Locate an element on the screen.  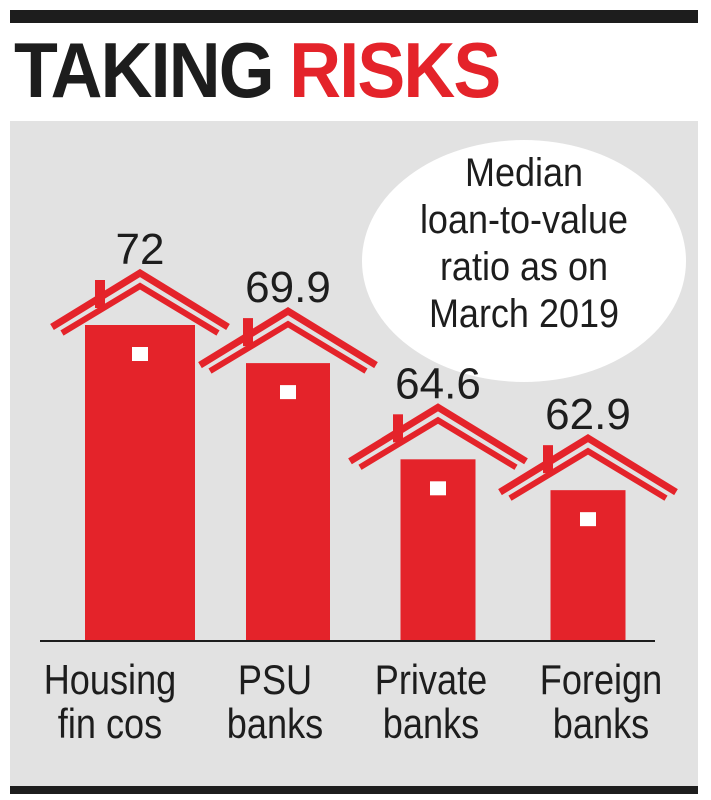
data-label: 62.9 is located at coordinates (588, 414).